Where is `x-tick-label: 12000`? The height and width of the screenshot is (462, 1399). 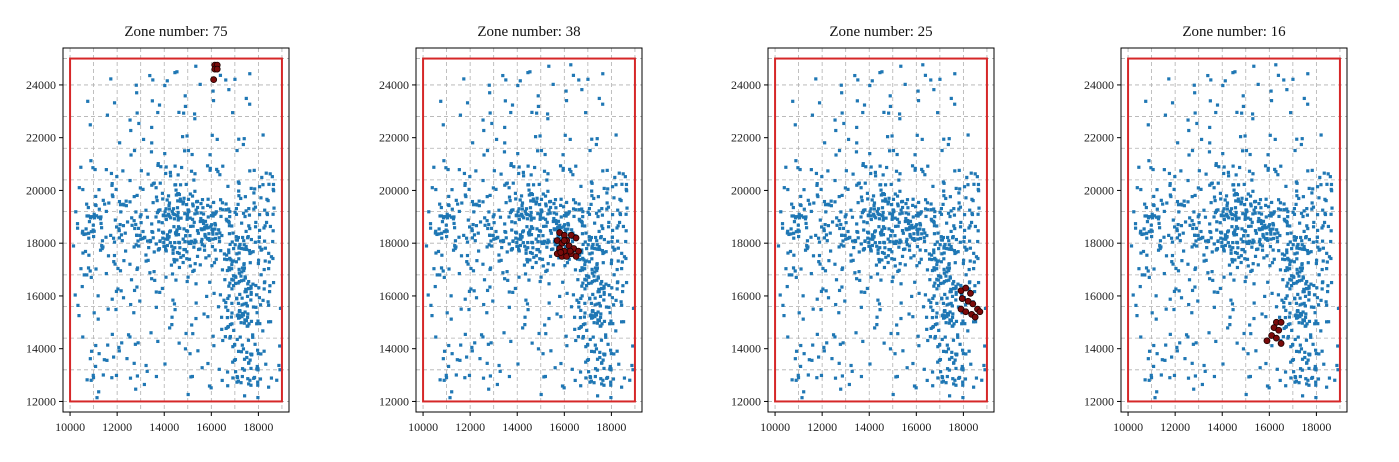 x-tick-label: 12000 is located at coordinates (117, 427).